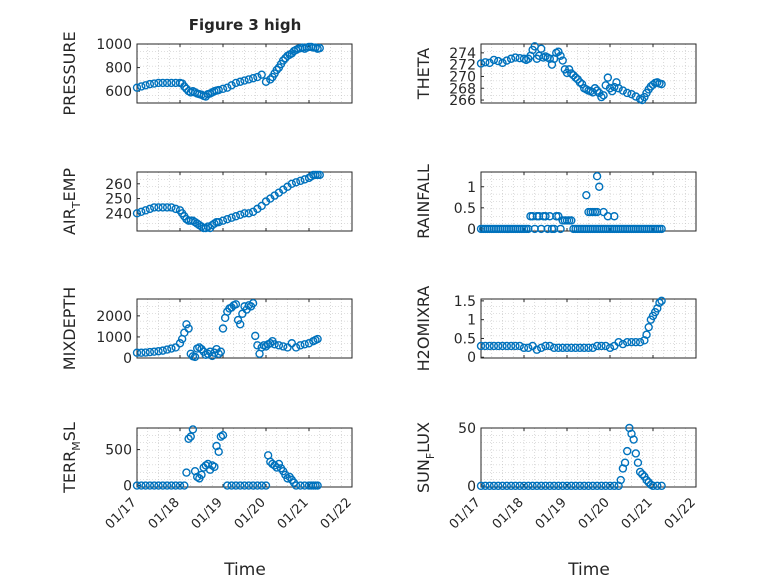 This screenshot has width=778, height=583. Describe the element at coordinates (71, 458) in the screenshot. I see `y-axis-label: TERRMSL` at that location.